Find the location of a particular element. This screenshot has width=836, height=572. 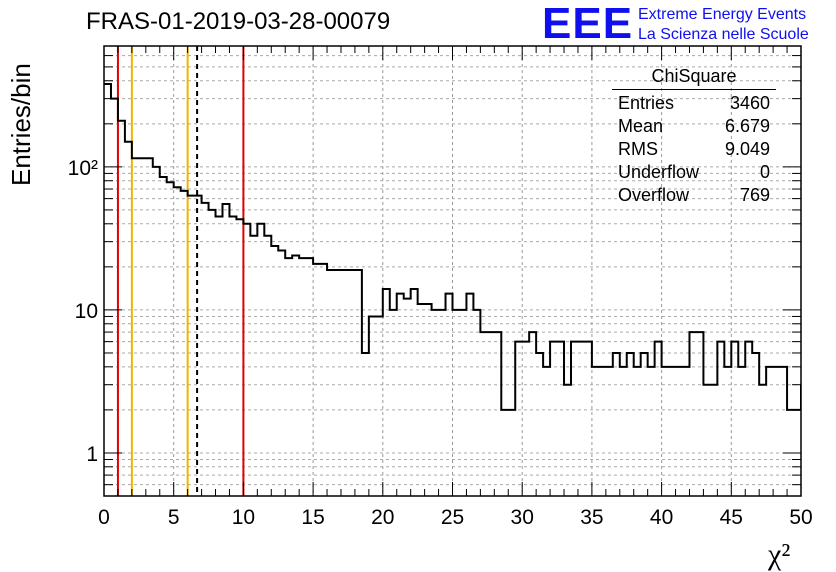

x-tick-label: 50 is located at coordinates (800, 517).